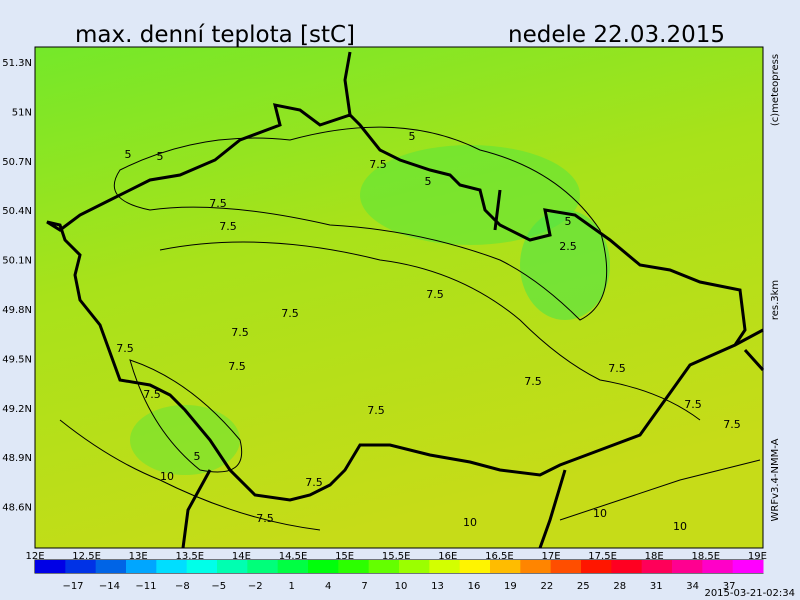 Image resolution: width=800 pixels, height=600 pixels. What do you see at coordinates (218, 586) in the screenshot?
I see `colorbar-label: −5` at bounding box center [218, 586].